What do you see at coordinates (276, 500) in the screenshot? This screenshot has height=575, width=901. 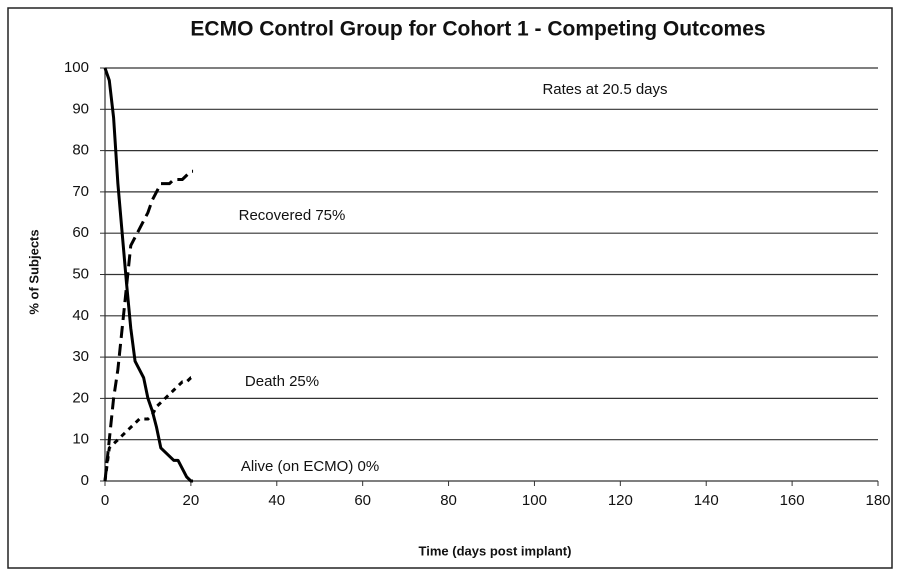 I see `x-tick-label: 40` at bounding box center [276, 500].